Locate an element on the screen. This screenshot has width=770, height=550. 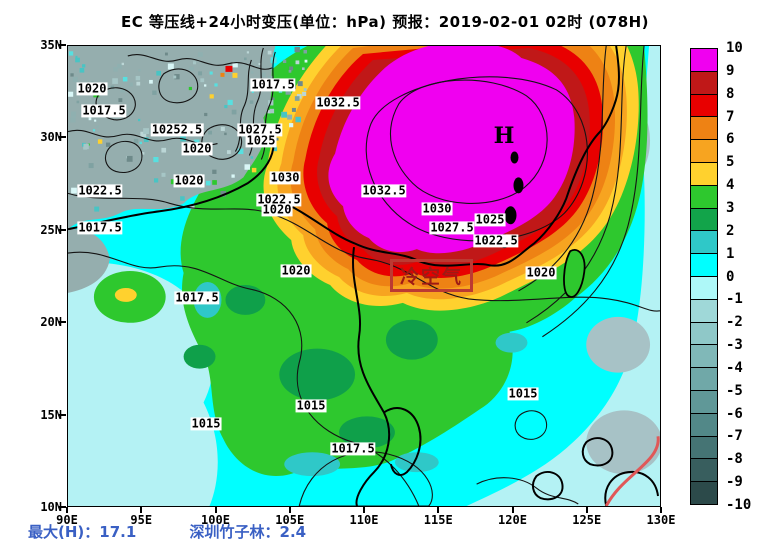
taiwan-island is located at coordinates (574, 273).